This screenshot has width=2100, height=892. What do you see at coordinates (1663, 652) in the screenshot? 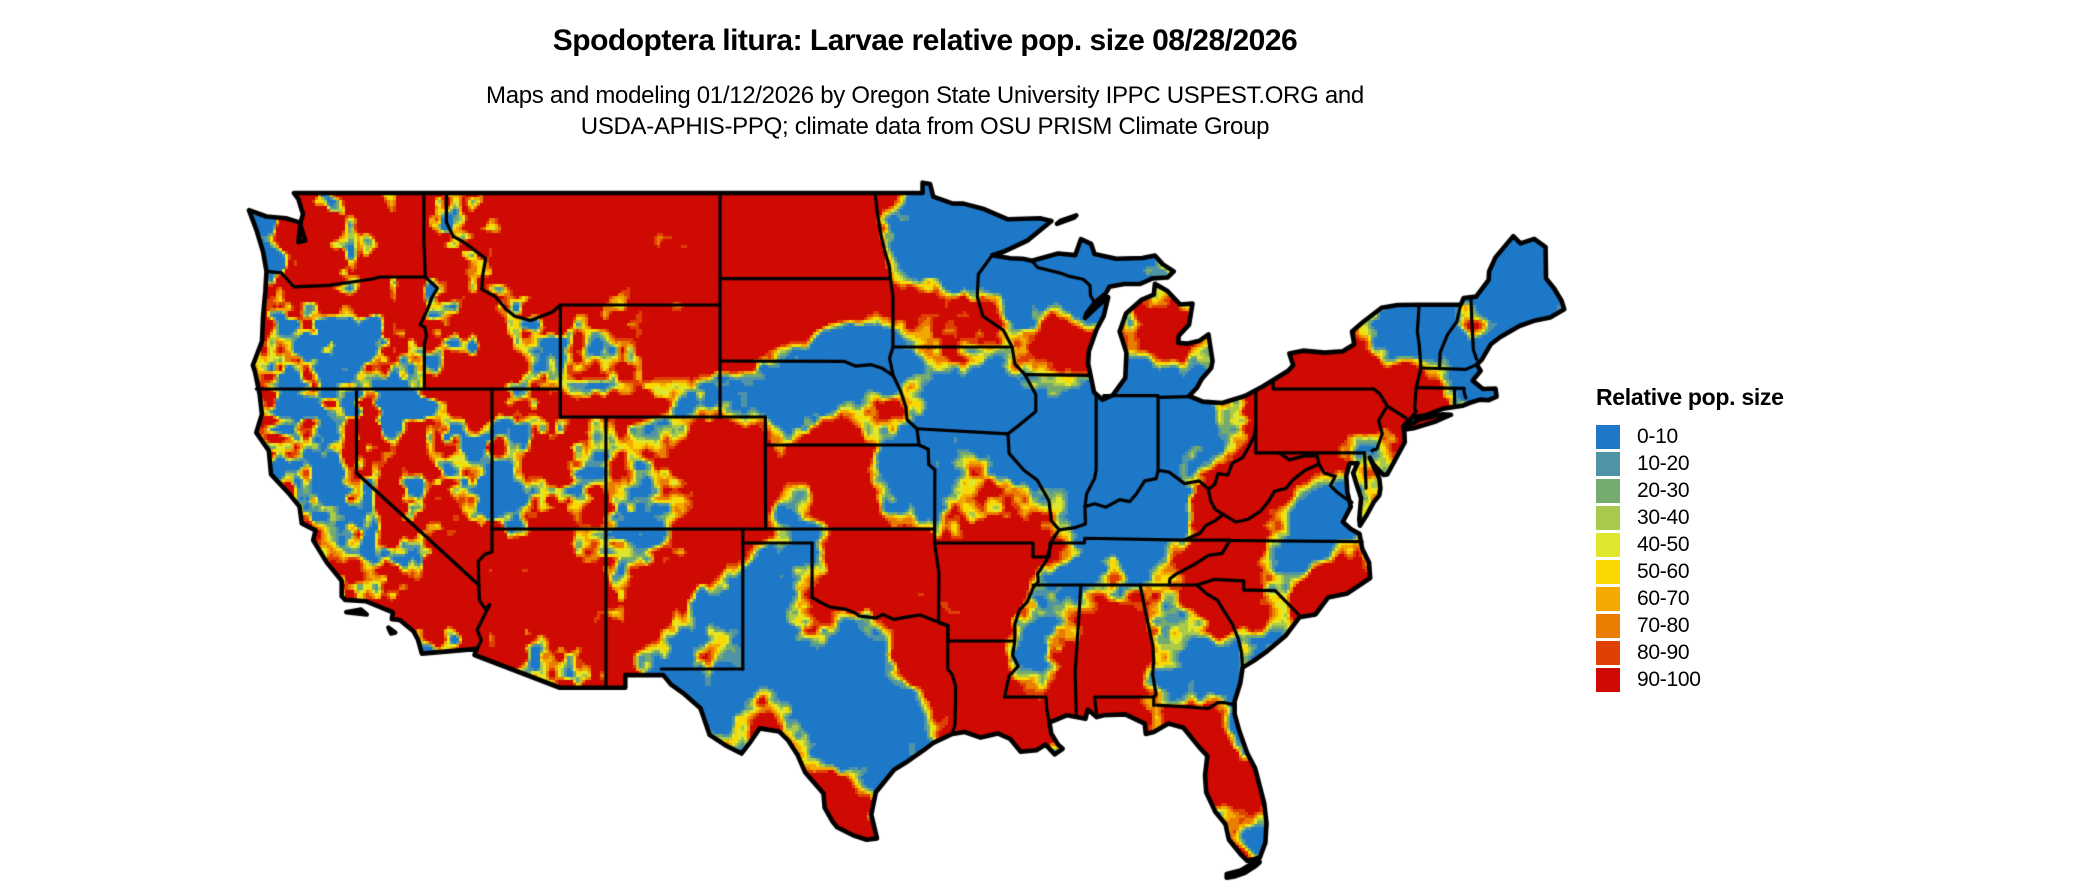
I see `legend-class-label: 80-90` at bounding box center [1663, 652].